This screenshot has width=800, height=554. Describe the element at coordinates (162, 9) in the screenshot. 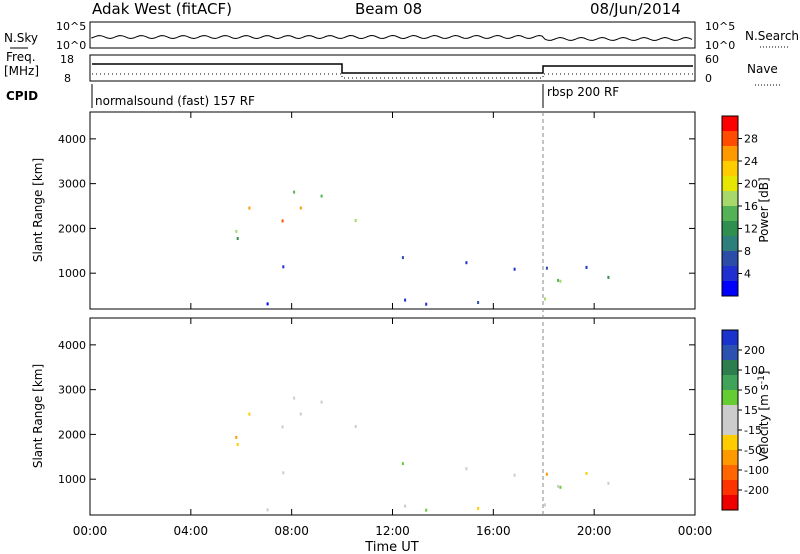

I see `plot-title: Adak West (fitACF)` at that location.